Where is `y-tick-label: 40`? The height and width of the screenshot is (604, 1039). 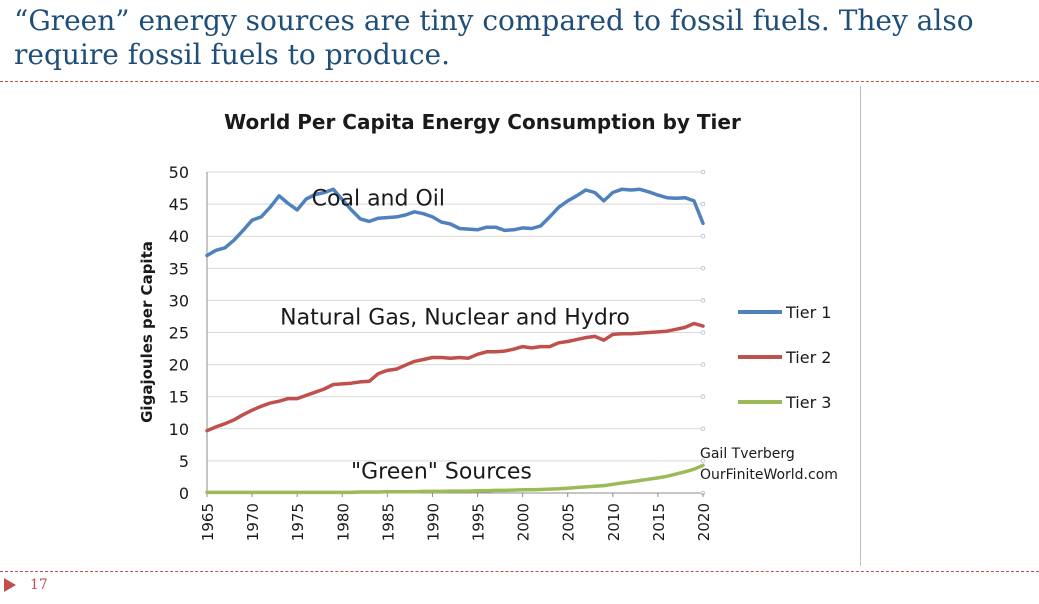
y-tick-label: 40 is located at coordinates (179, 236).